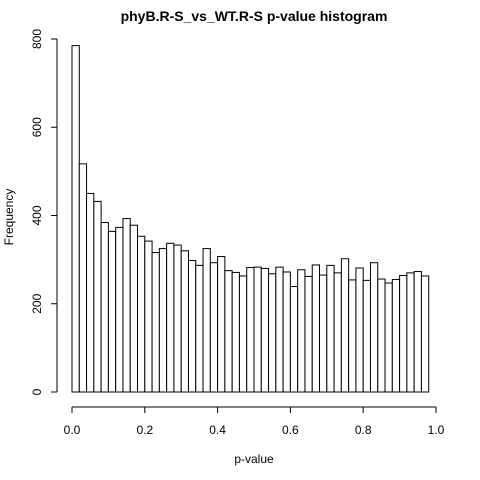  I want to click on x-tick-label: 0.4, so click(217, 430).